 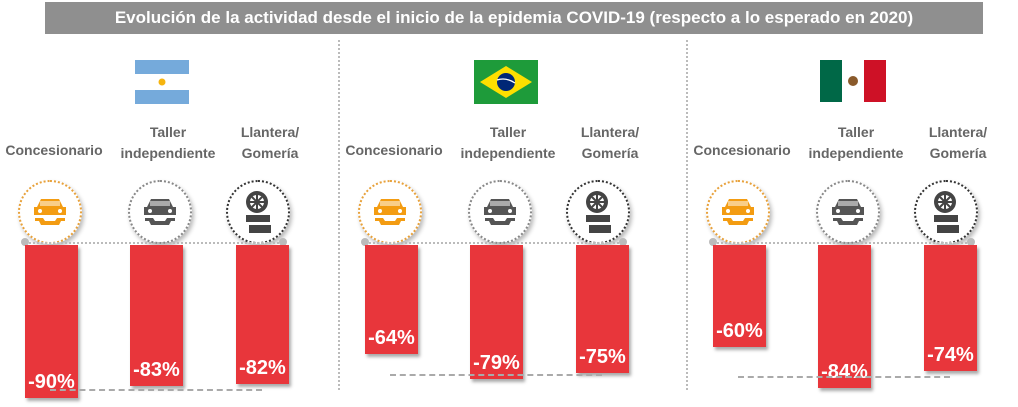 I want to click on data-label: -60%, so click(x=739, y=331).